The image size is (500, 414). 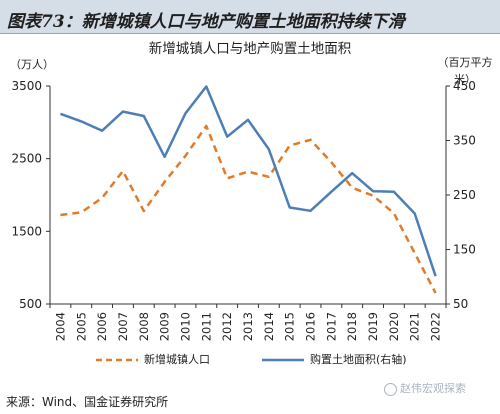 I want to click on x-axis-tick-label: 2009, so click(x=165, y=326).